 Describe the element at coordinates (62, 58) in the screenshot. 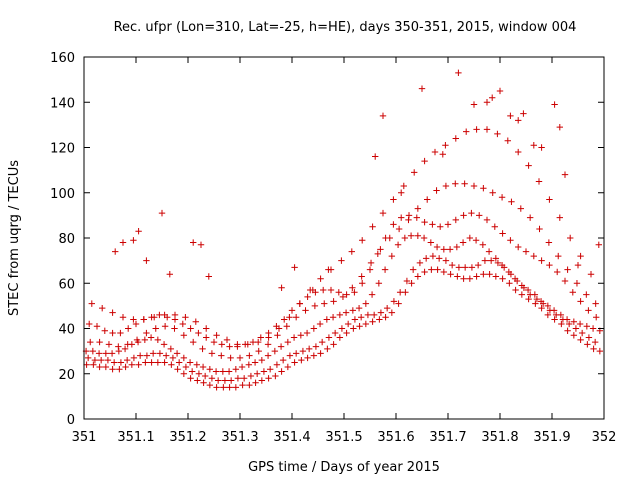

I see `y-tick-label: 160` at that location.